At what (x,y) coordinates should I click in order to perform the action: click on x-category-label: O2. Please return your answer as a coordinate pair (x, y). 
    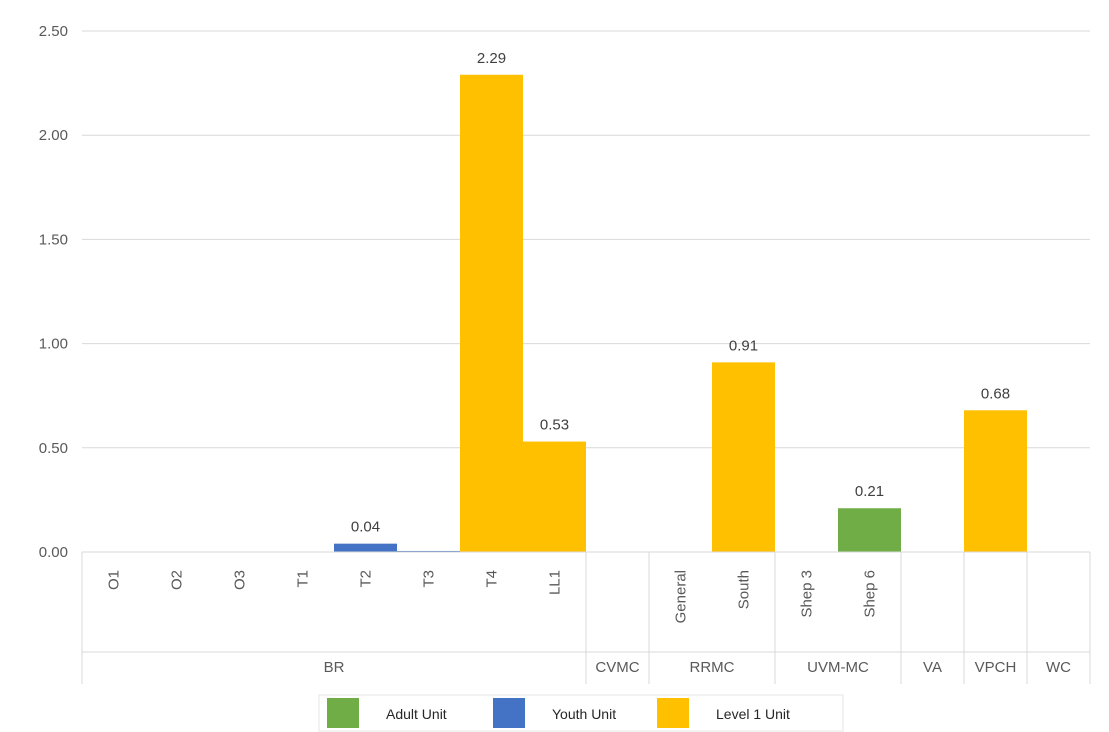
    Looking at the image, I should click on (177, 580).